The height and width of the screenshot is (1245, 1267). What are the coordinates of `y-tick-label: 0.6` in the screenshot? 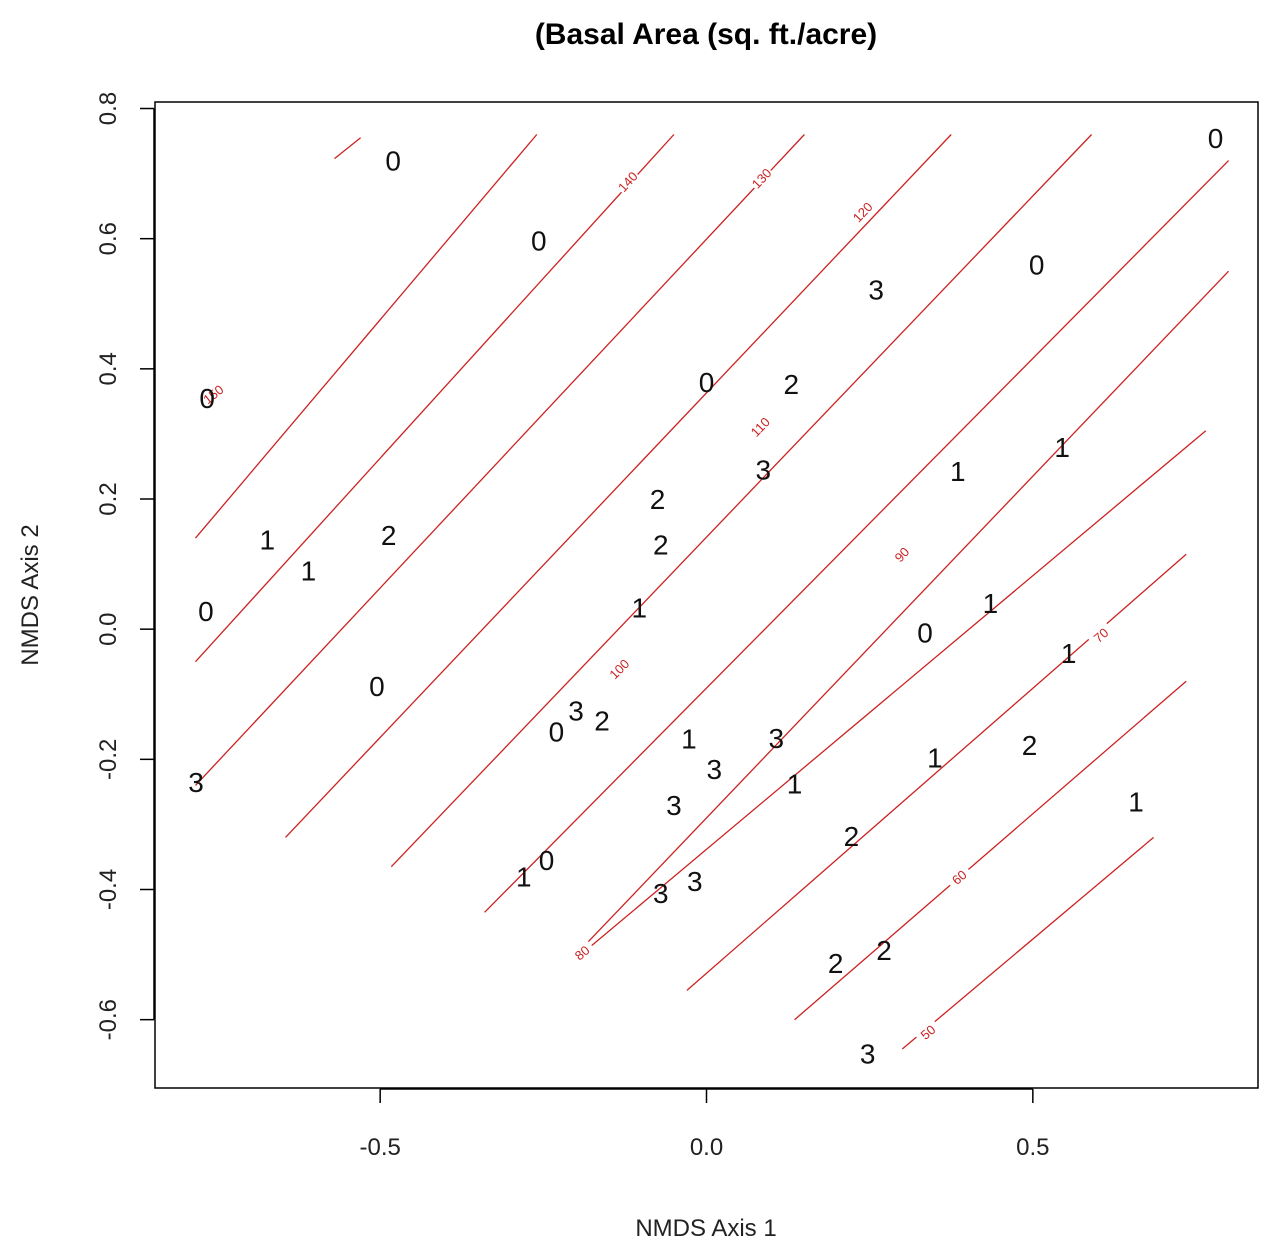 It's located at (108, 238).